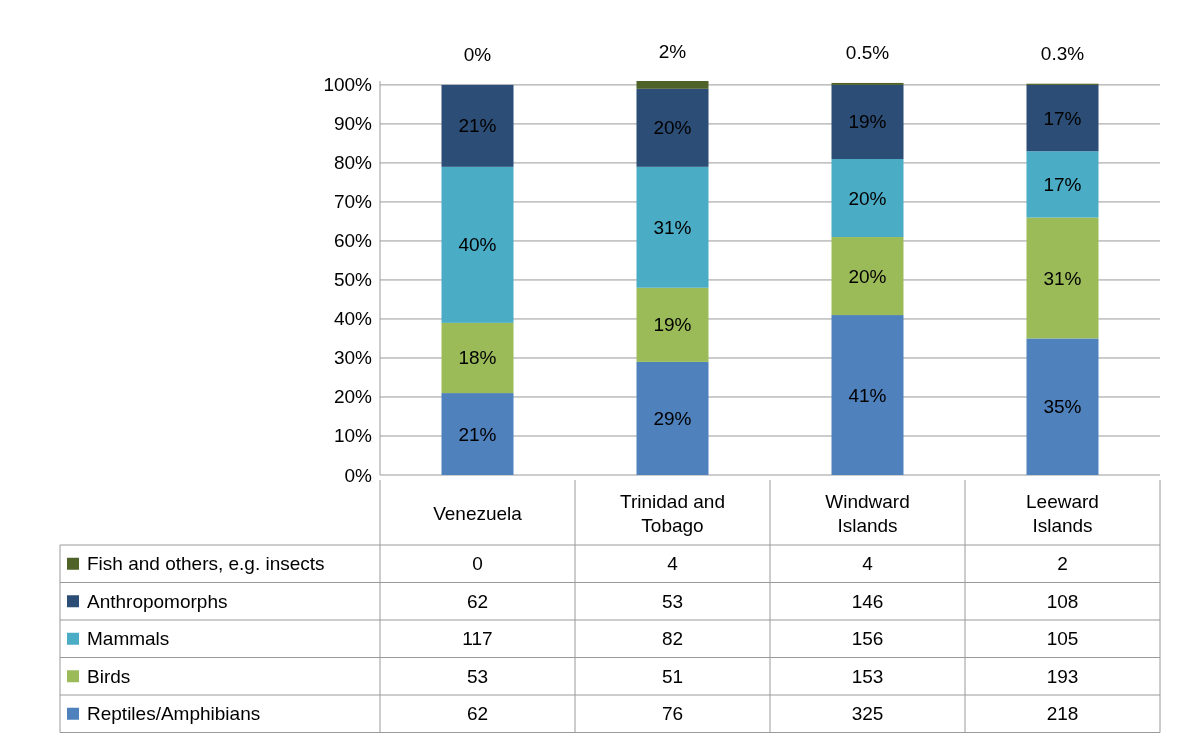 Image resolution: width=1197 pixels, height=738 pixels. What do you see at coordinates (128, 639) in the screenshot?
I see `legend-label: Mammals` at bounding box center [128, 639].